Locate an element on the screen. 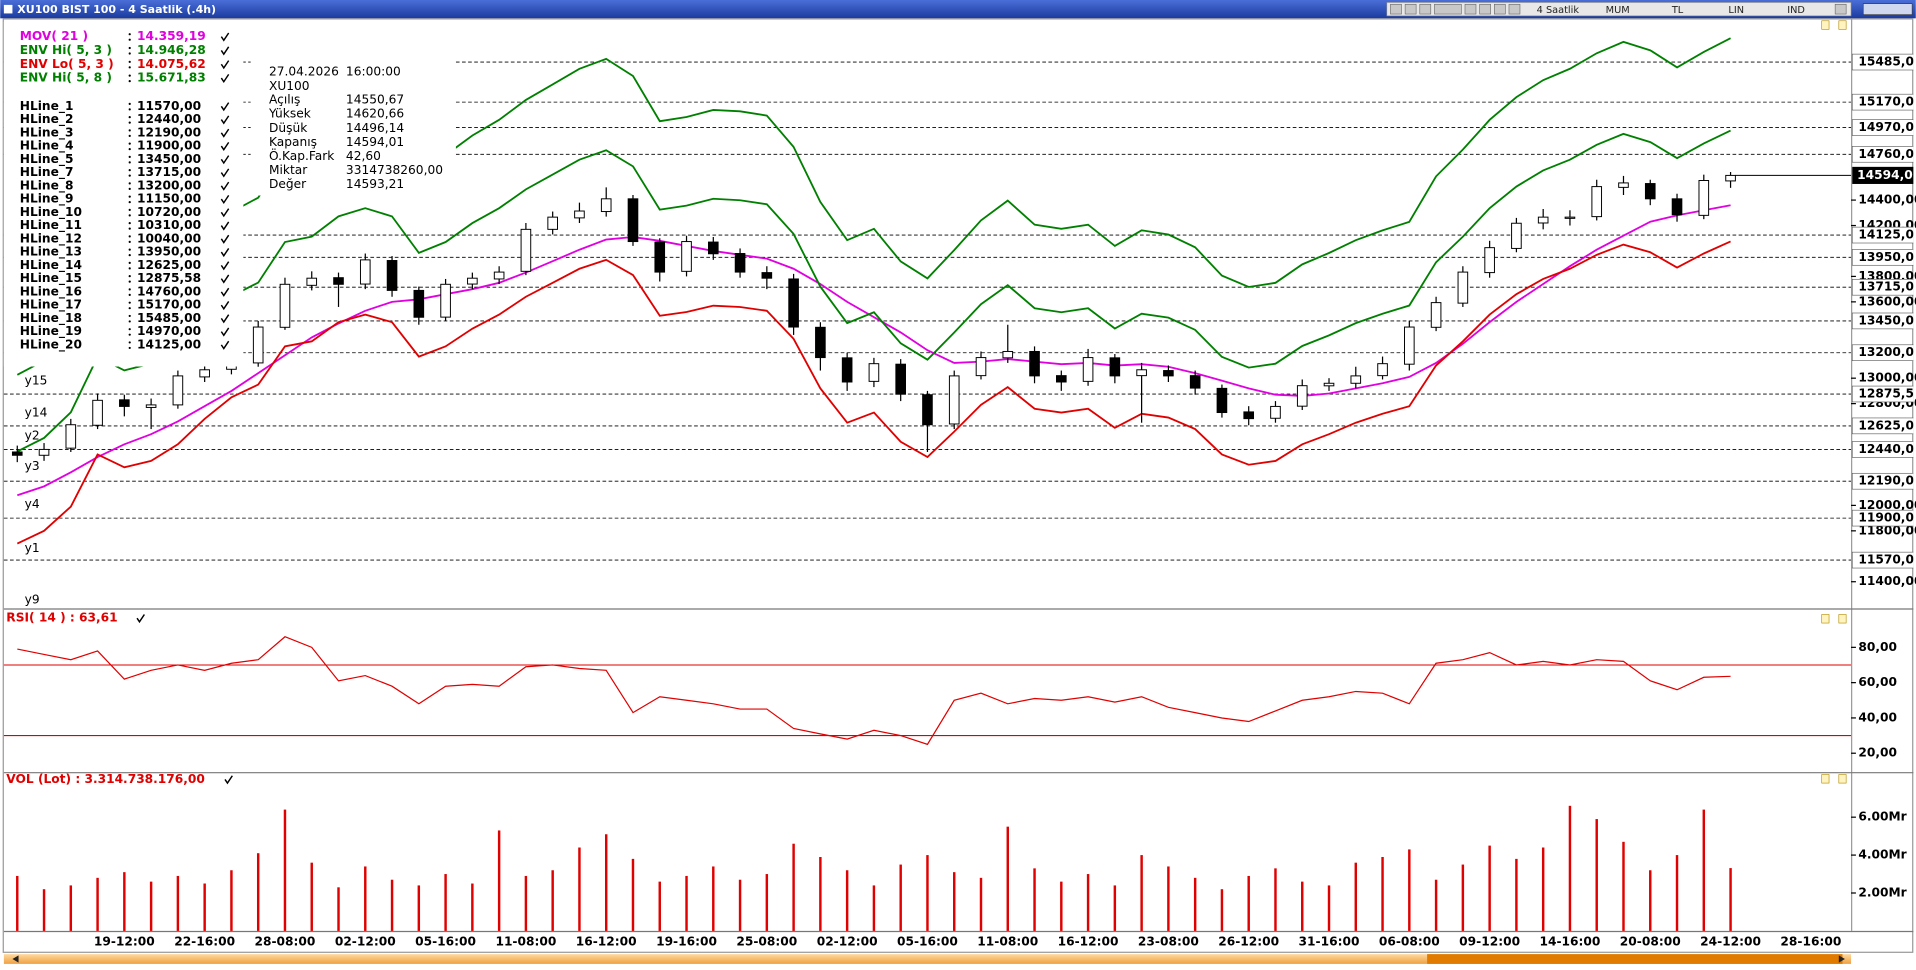  overlays is located at coordinates (229, 194).